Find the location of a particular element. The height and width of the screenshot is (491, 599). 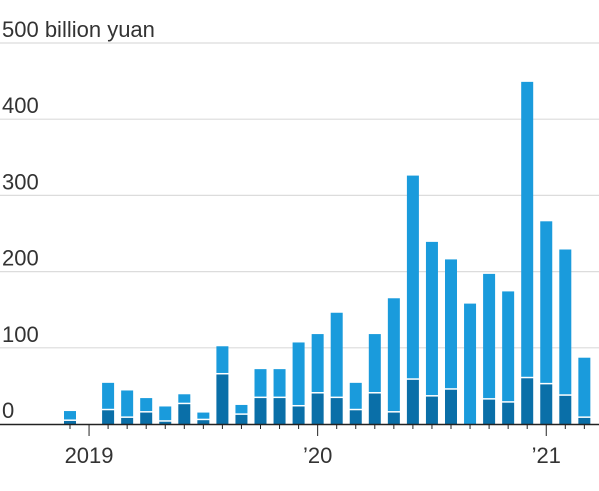

x-tick-labels: 2019 ’20 ’21 is located at coordinates (313, 455).